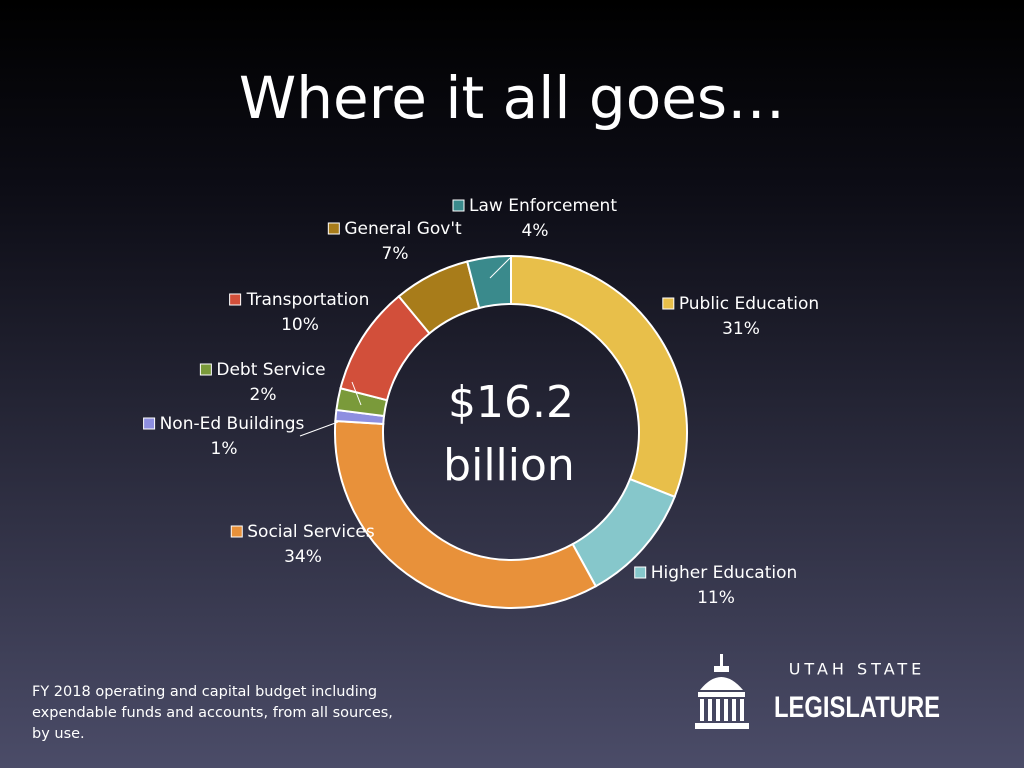 The image size is (1024, 768). What do you see at coordinates (749, 304) in the screenshot?
I see `legend-label: Public Education` at bounding box center [749, 304].